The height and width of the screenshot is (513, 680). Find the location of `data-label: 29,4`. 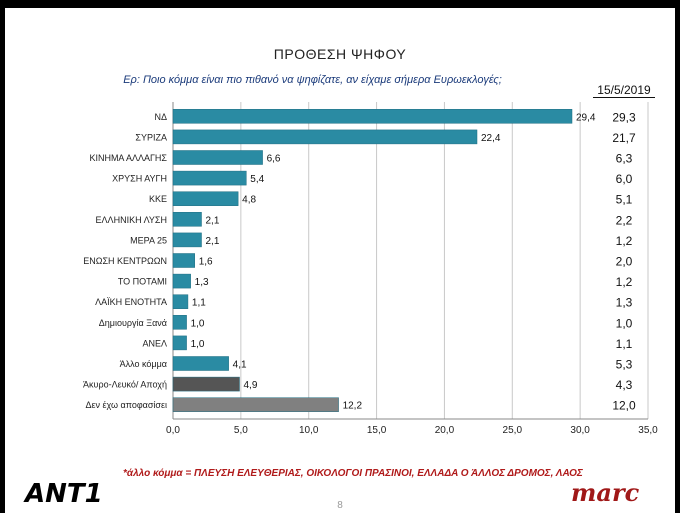

data-label: 29,4 is located at coordinates (586, 117).